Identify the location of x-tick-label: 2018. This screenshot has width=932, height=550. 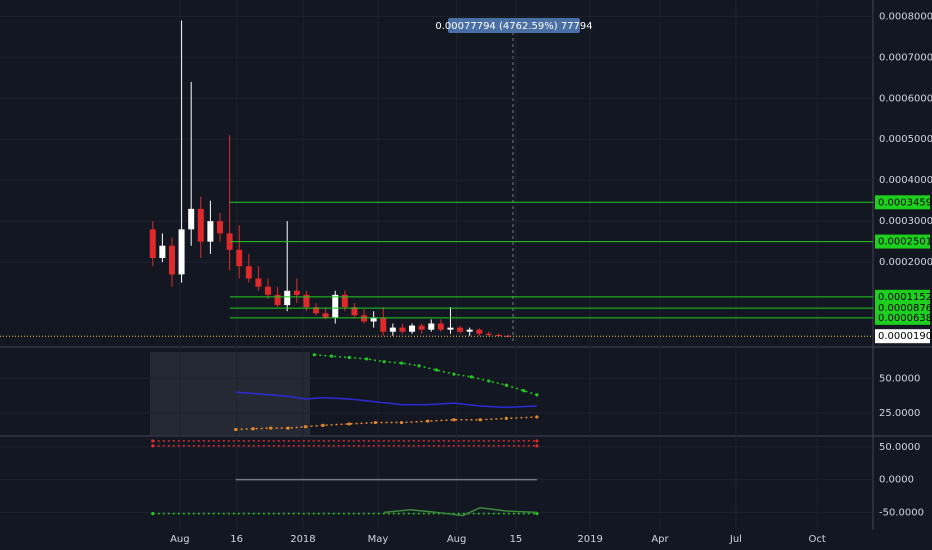
(302, 539).